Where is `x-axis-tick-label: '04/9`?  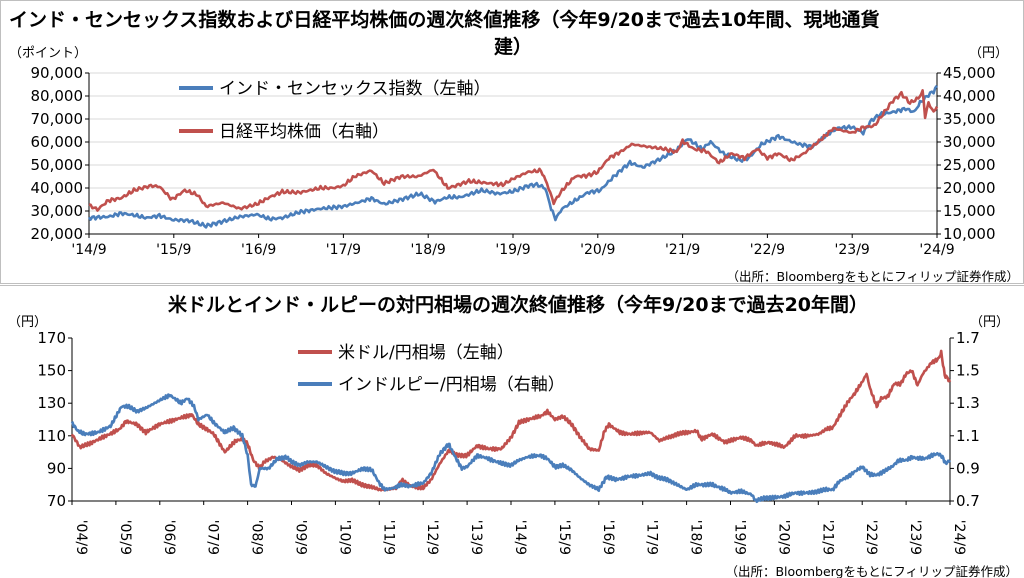
x-axis-tick-label: '04/9 is located at coordinates (81, 537).